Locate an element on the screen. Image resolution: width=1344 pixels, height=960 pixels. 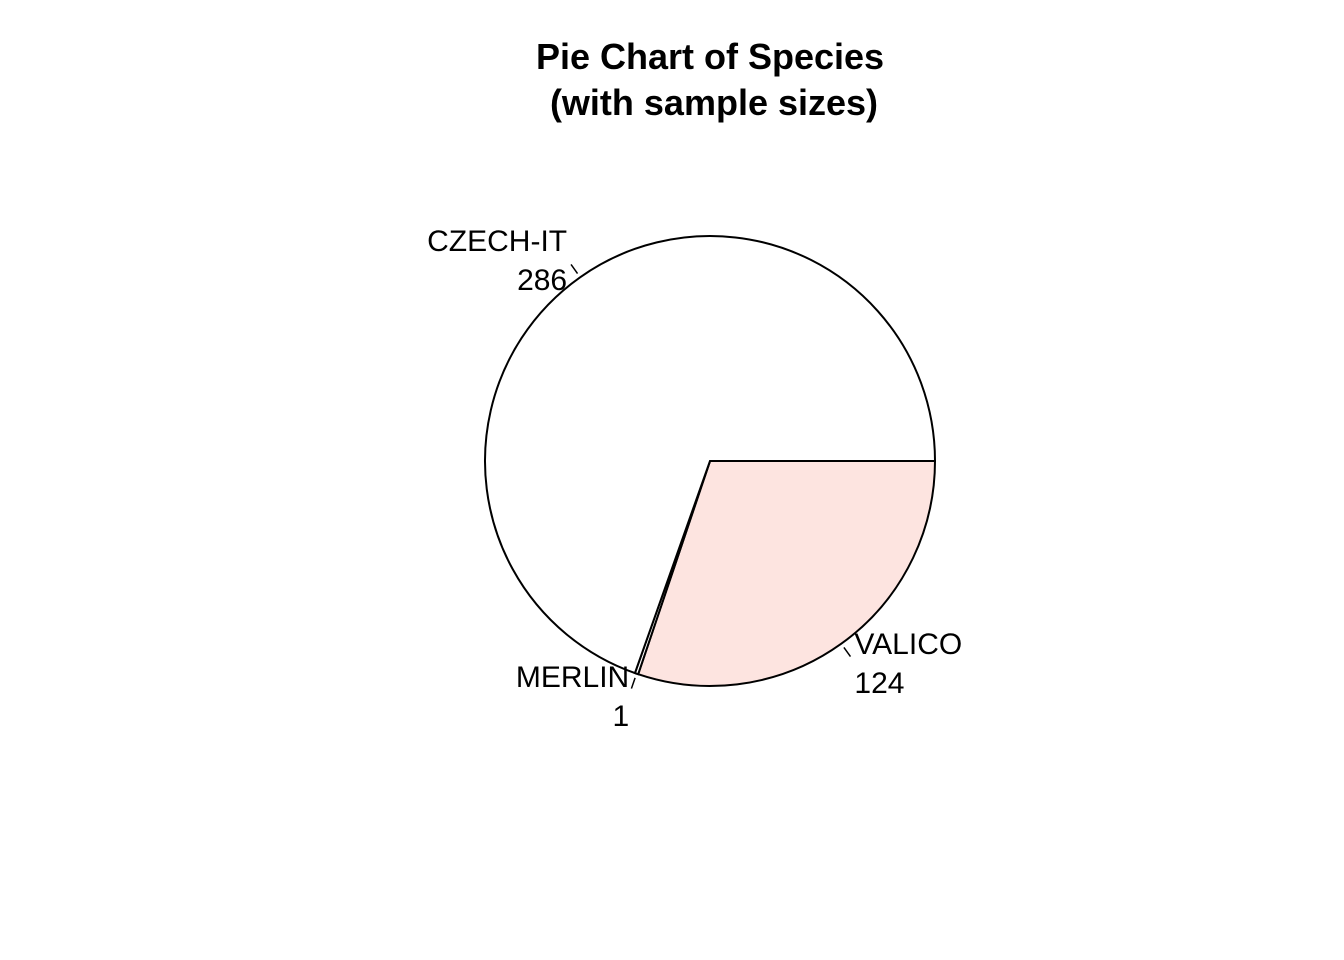
label-leader-valico is located at coordinates (847, 651).